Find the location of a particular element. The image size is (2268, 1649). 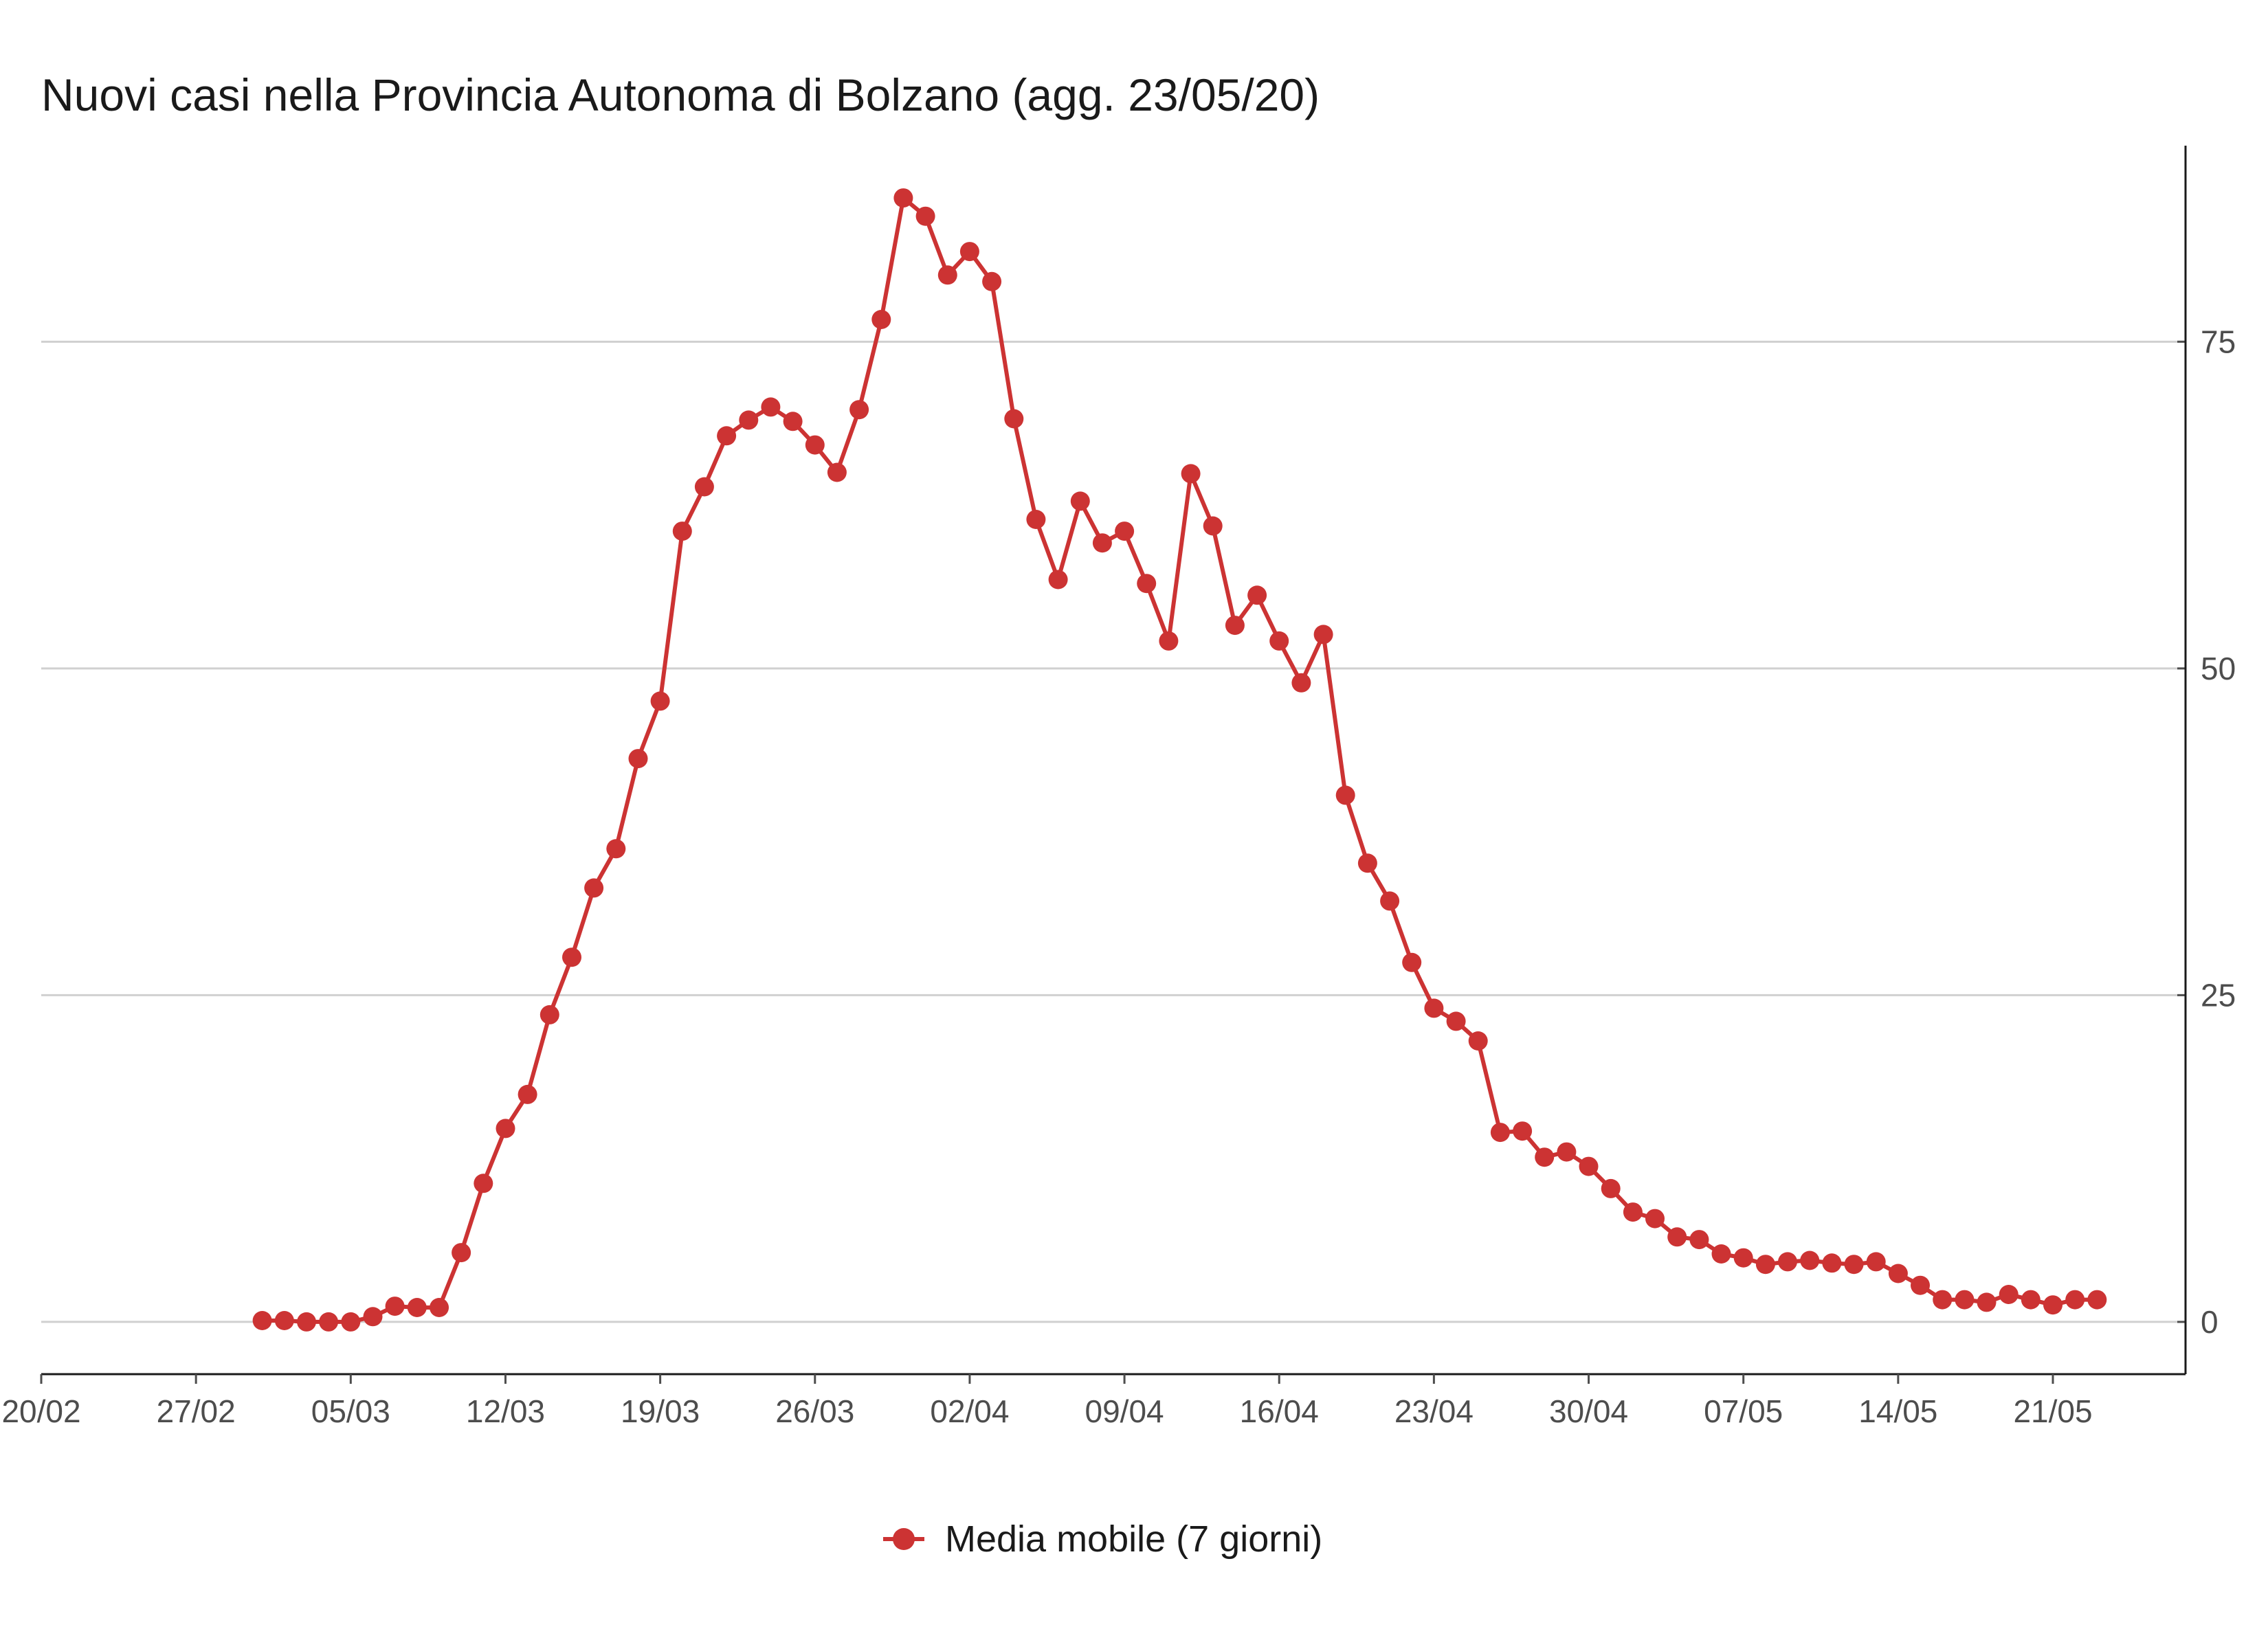

x-tick-label: 26/03 is located at coordinates (814, 1411).